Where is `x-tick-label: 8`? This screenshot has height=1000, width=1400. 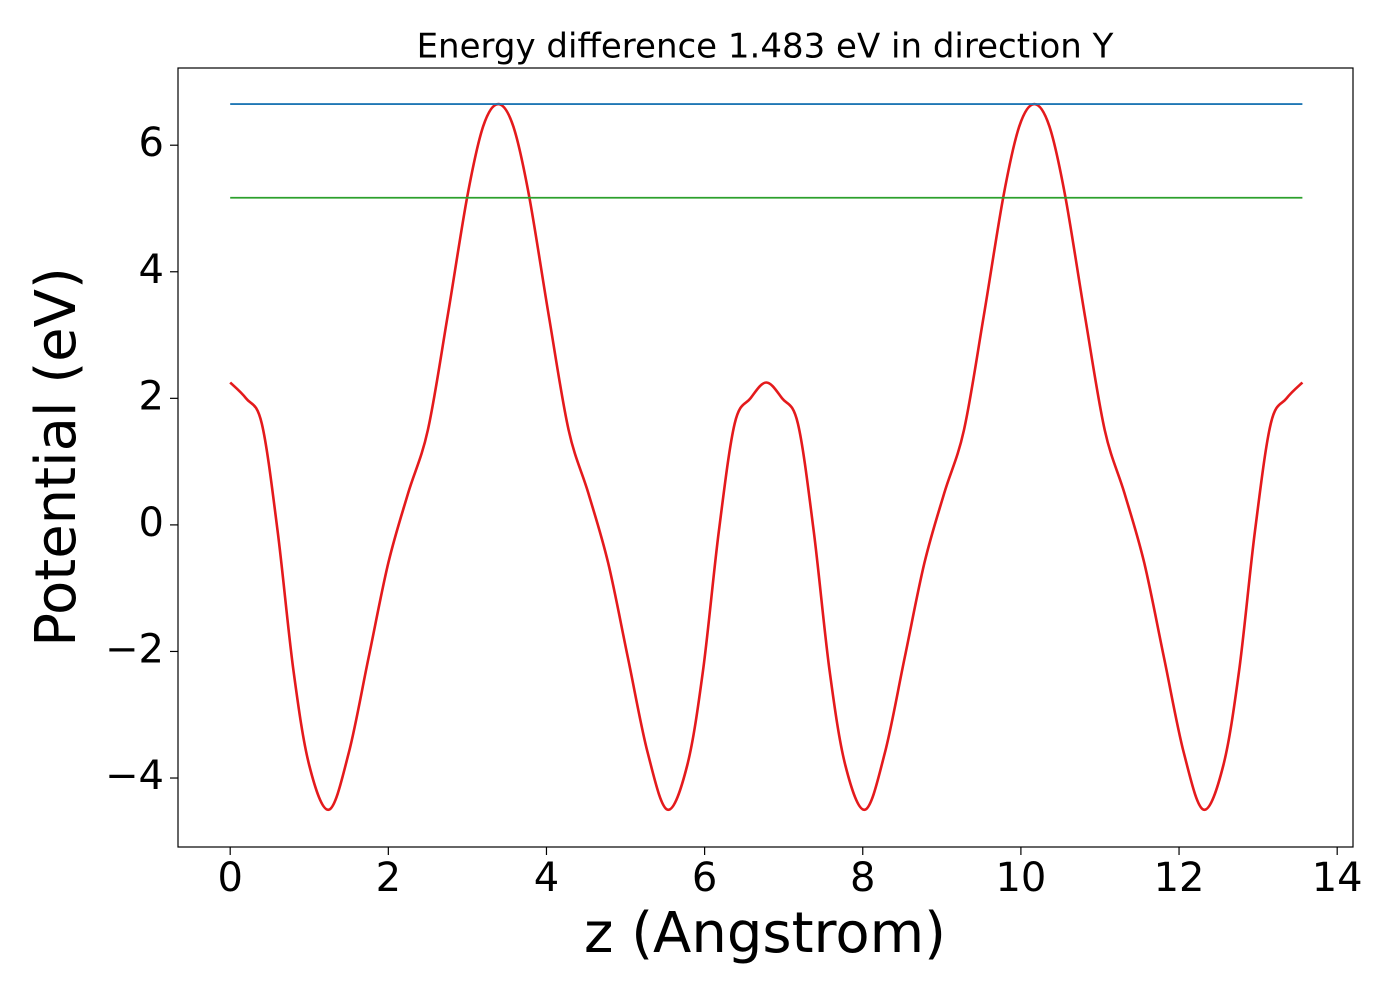 x-tick-label: 8 is located at coordinates (862, 878).